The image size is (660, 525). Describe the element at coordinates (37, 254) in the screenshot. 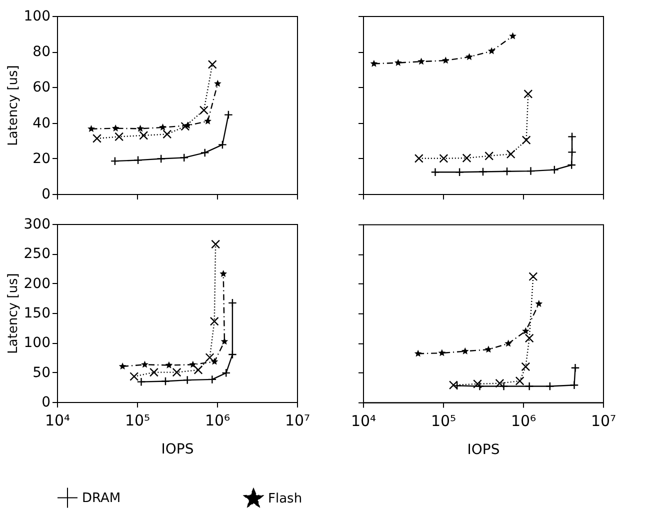

I see `y-tick-label: 250` at that location.